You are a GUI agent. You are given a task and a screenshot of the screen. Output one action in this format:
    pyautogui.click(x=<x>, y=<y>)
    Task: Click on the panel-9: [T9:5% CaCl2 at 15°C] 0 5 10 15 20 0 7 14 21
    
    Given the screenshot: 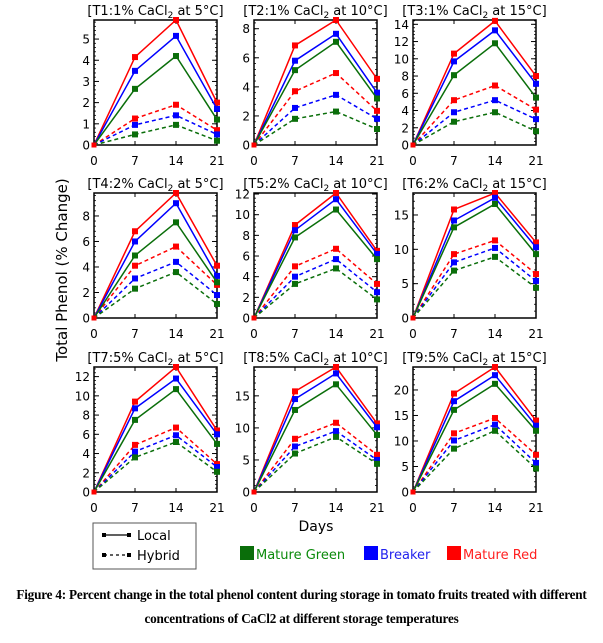 What is the action you would take?
    pyautogui.click(x=470, y=433)
    